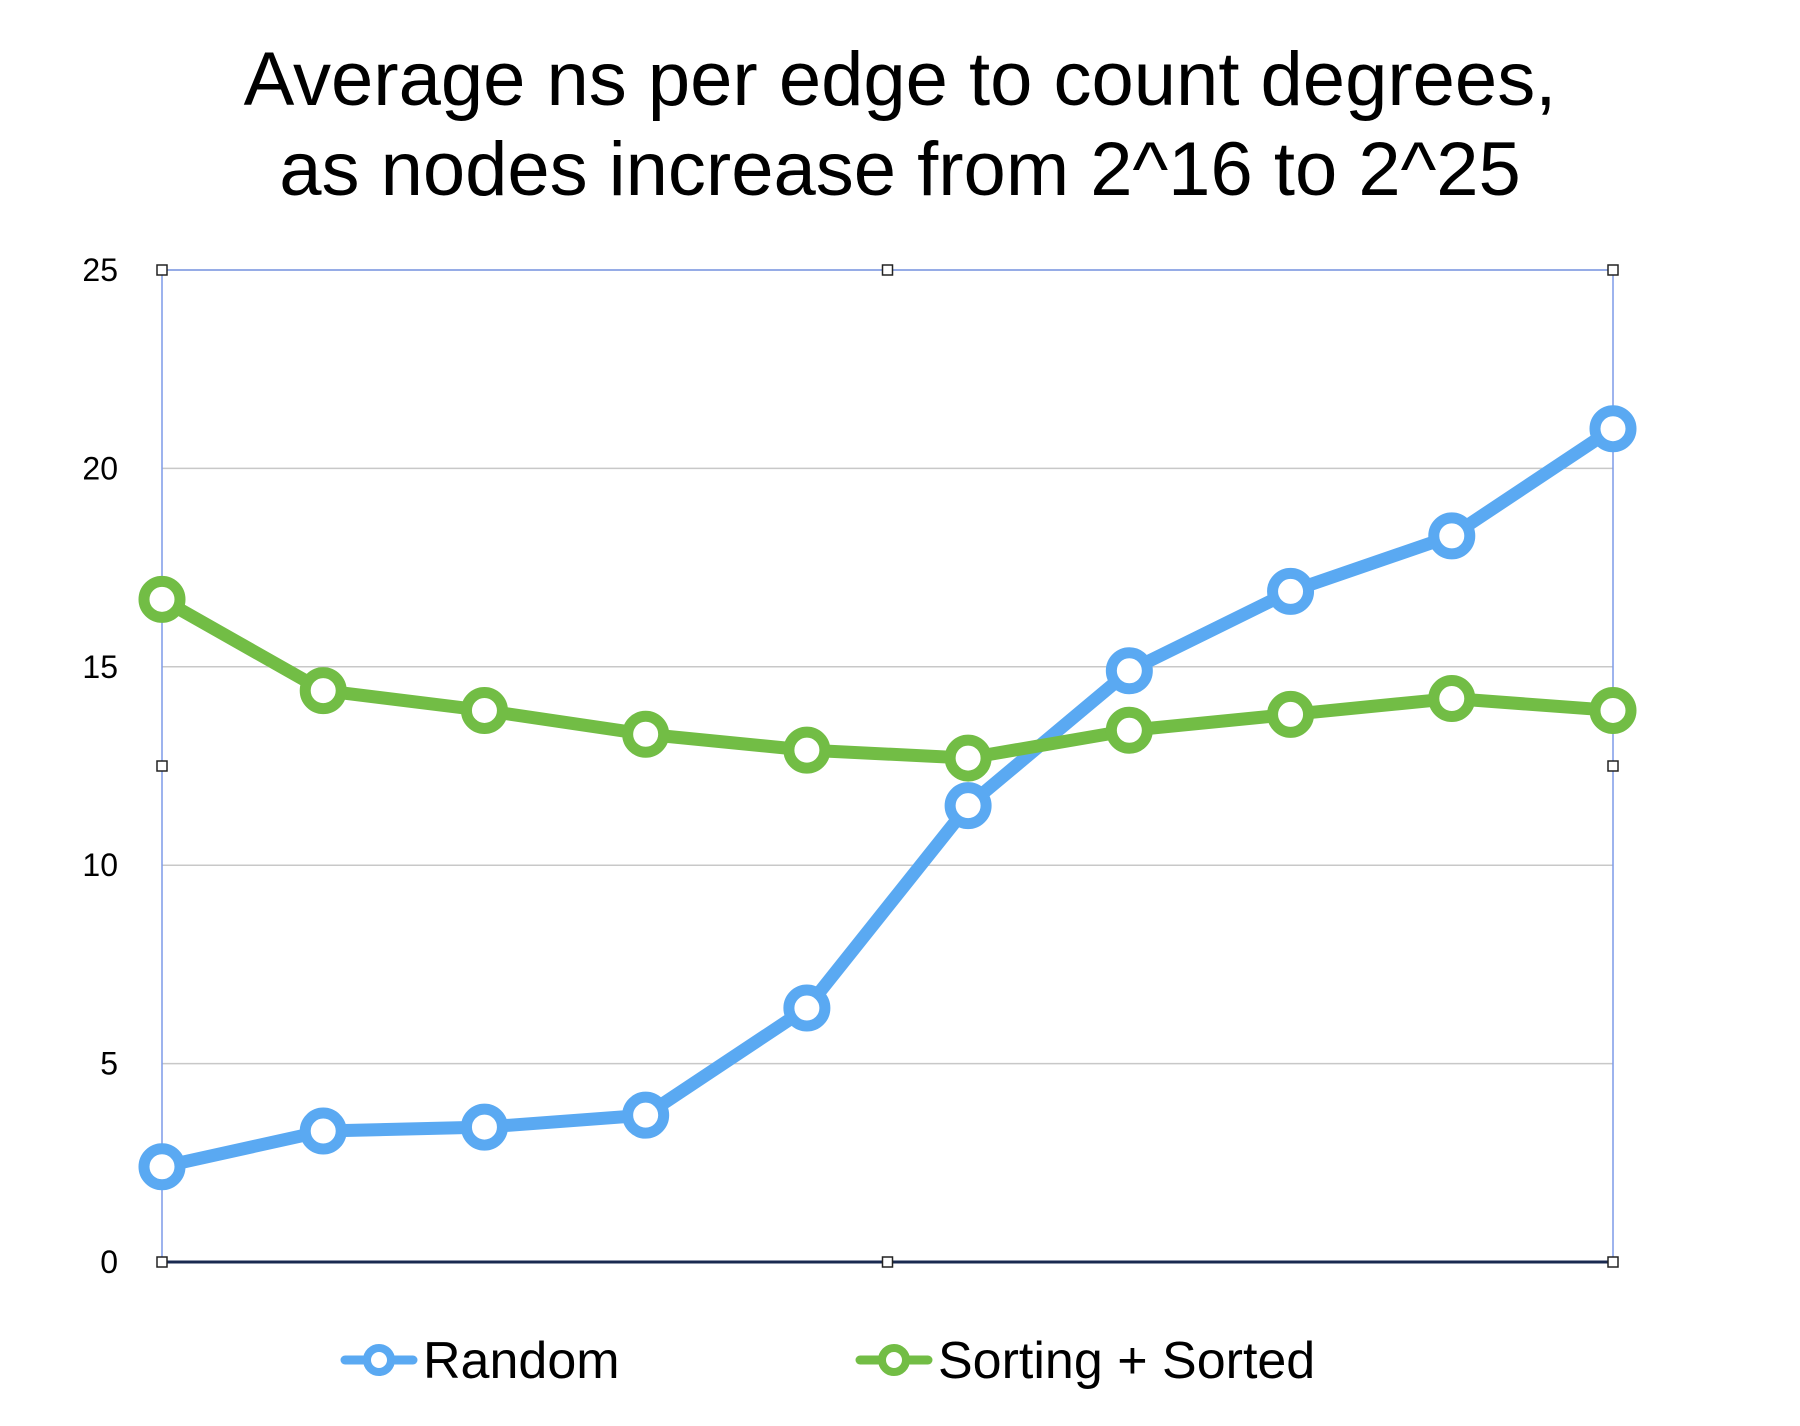  Describe the element at coordinates (100, 766) in the screenshot. I see `y-axis-tick-labels: 0 5 10 15 20 25` at that location.